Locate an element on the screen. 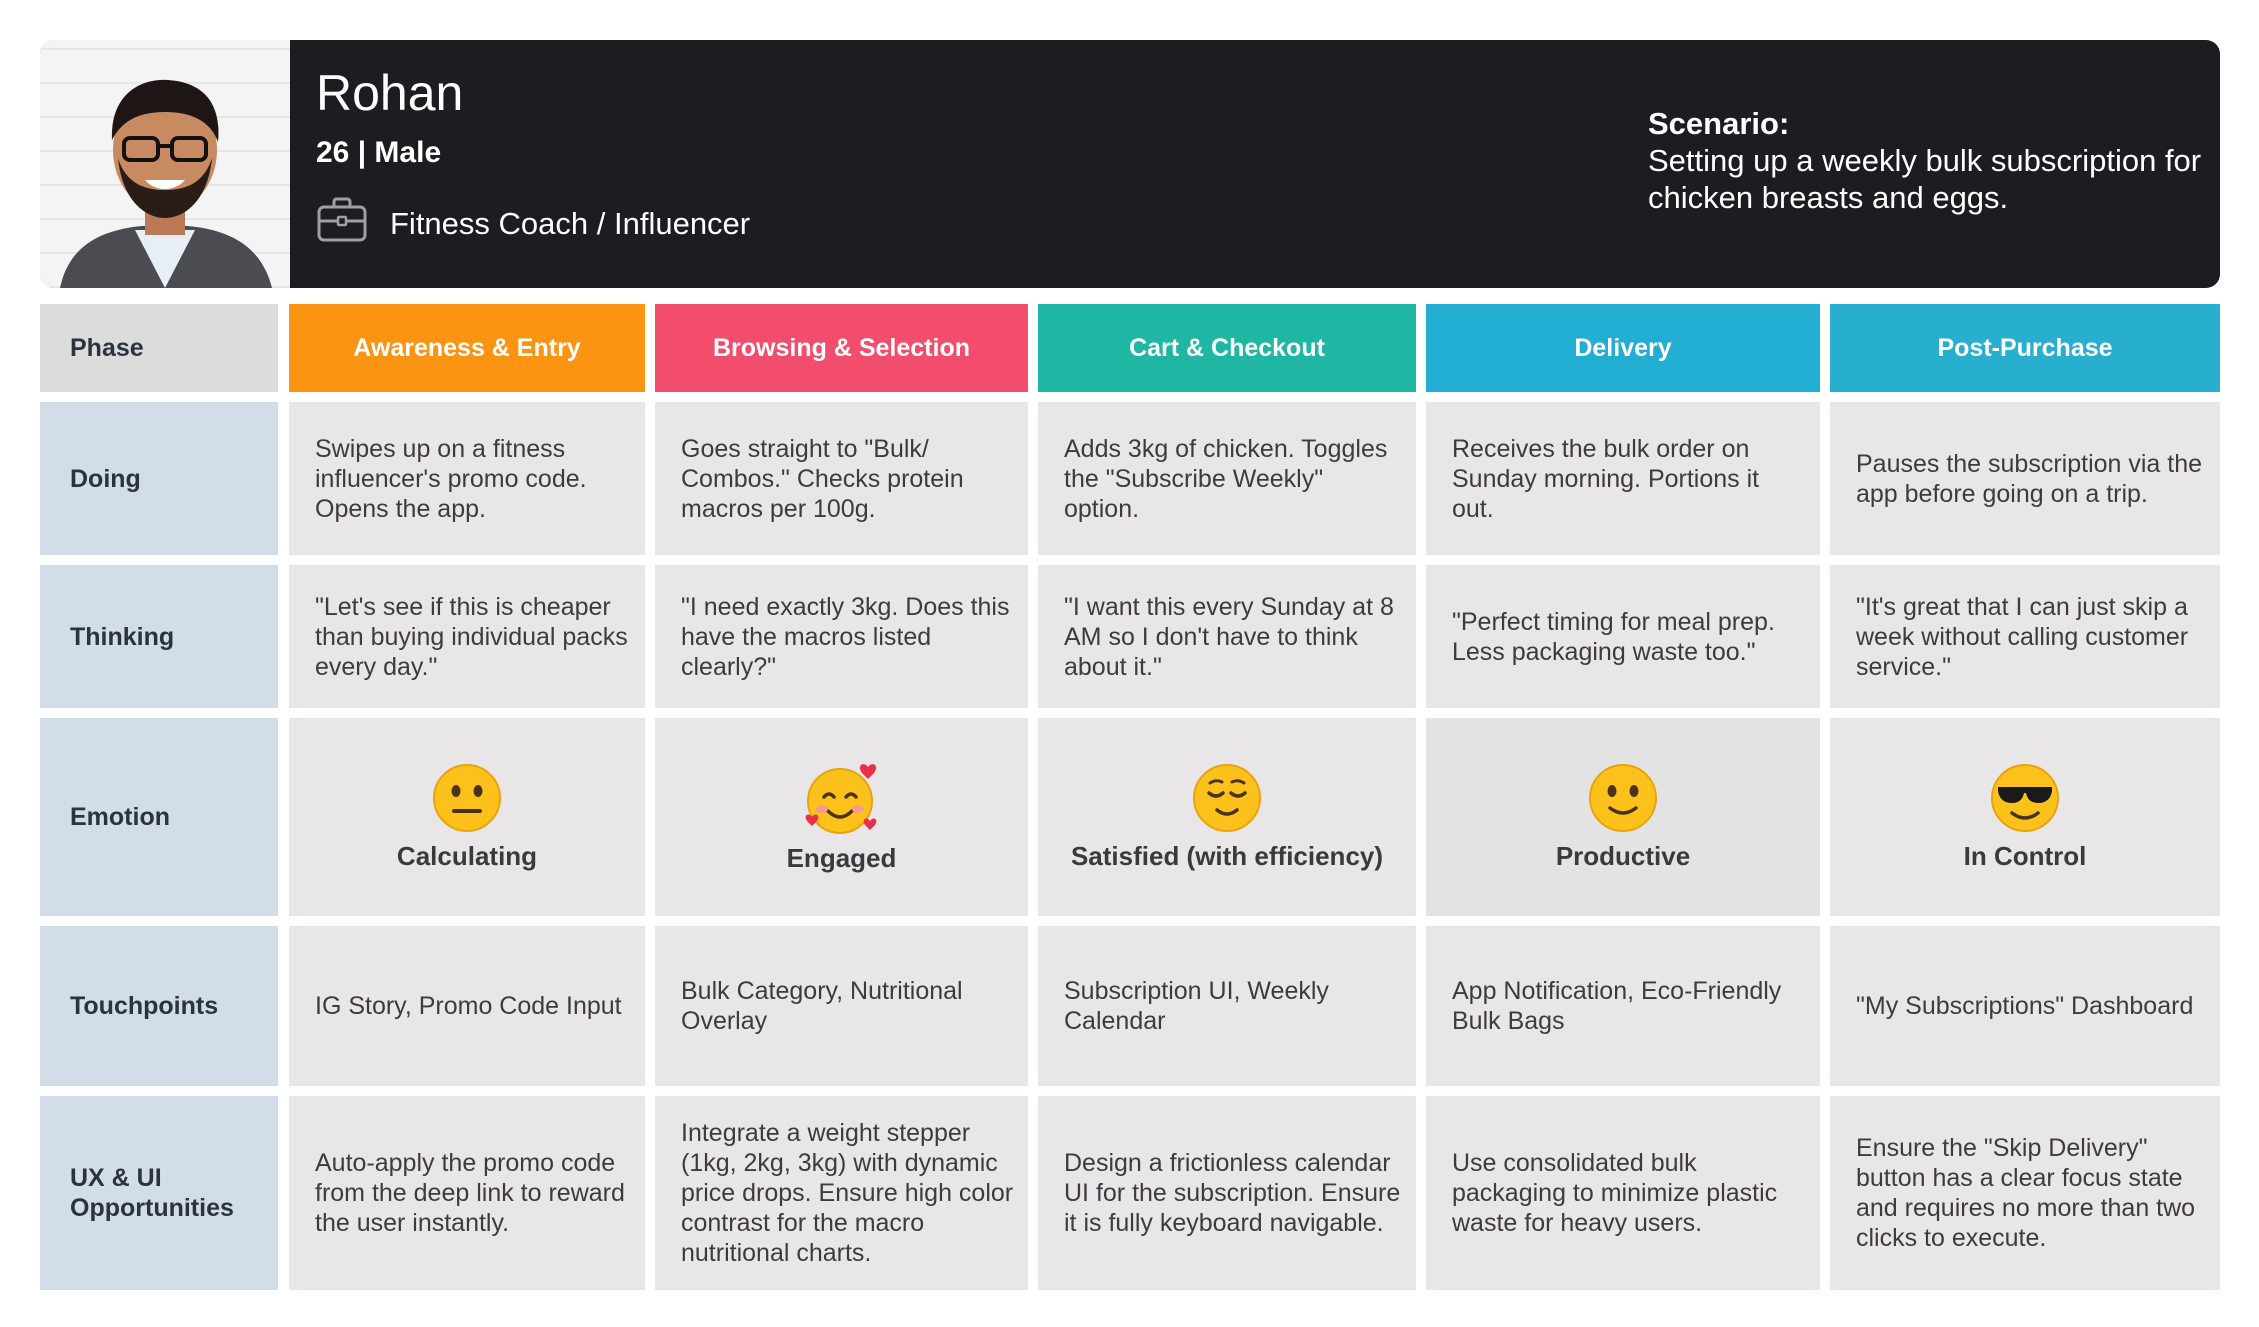 Image resolution: width=2259 pixels, height=1327 pixels. emotion-label: Satisfied (with efficiency) is located at coordinates (1227, 856).